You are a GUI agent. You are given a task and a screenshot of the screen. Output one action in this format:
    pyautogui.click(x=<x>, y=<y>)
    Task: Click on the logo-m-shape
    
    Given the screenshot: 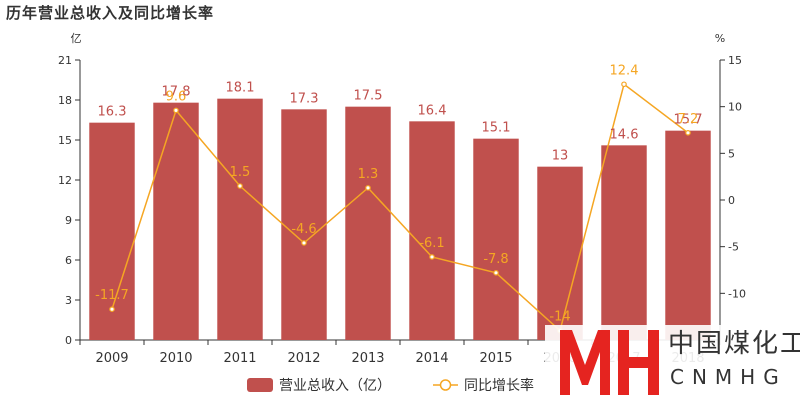 What is the action you would take?
    pyautogui.click(x=585, y=362)
    